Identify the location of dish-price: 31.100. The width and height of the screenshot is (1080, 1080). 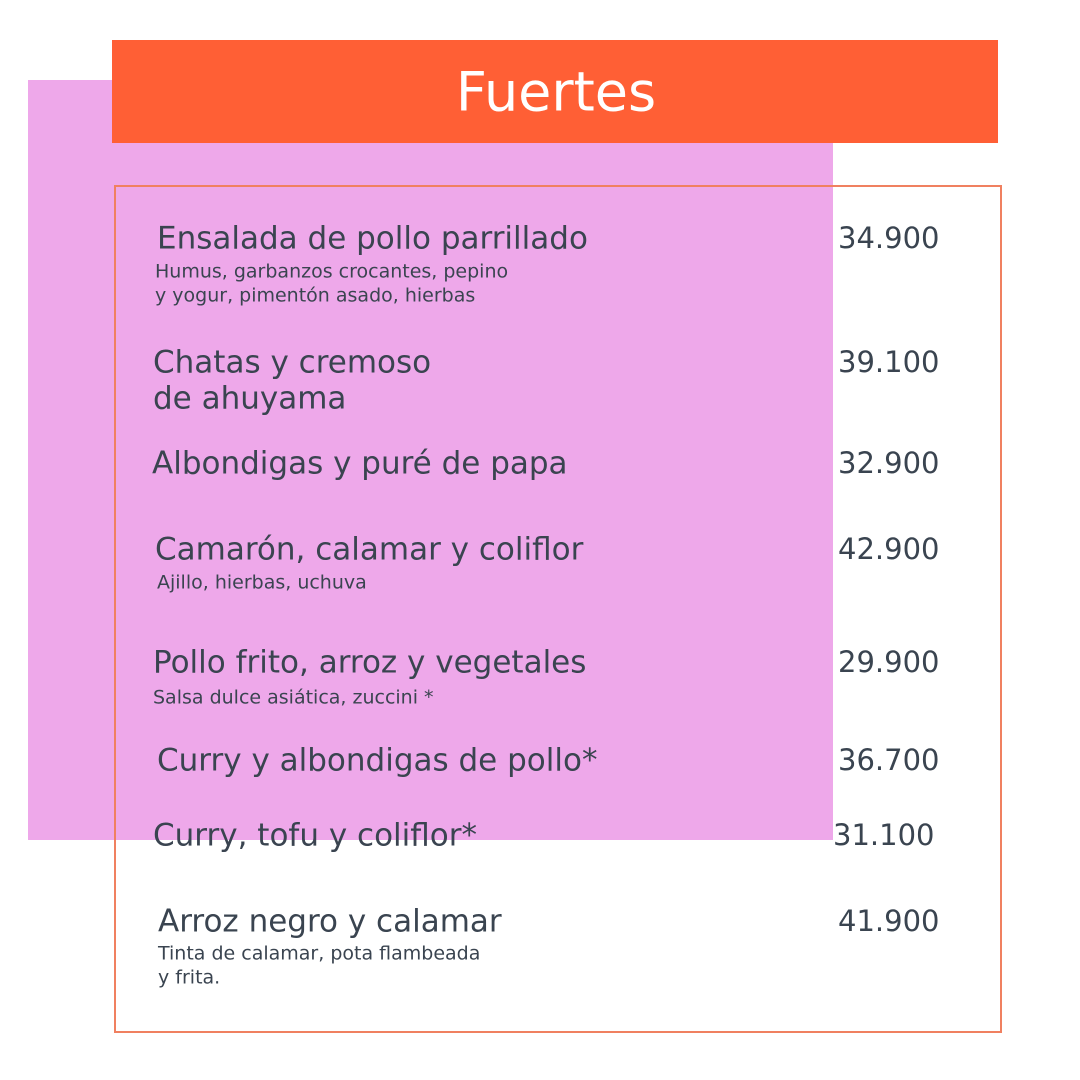
(883, 835).